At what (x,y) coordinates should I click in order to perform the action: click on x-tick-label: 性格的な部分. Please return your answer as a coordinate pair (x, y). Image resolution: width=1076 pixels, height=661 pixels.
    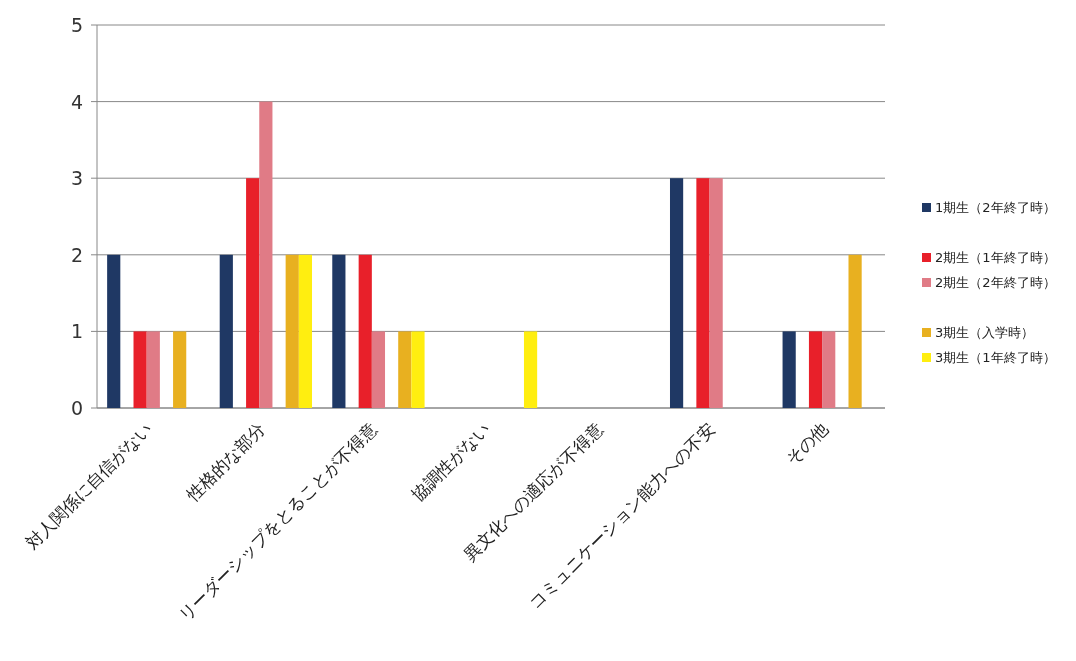
    Looking at the image, I should click on (225, 462).